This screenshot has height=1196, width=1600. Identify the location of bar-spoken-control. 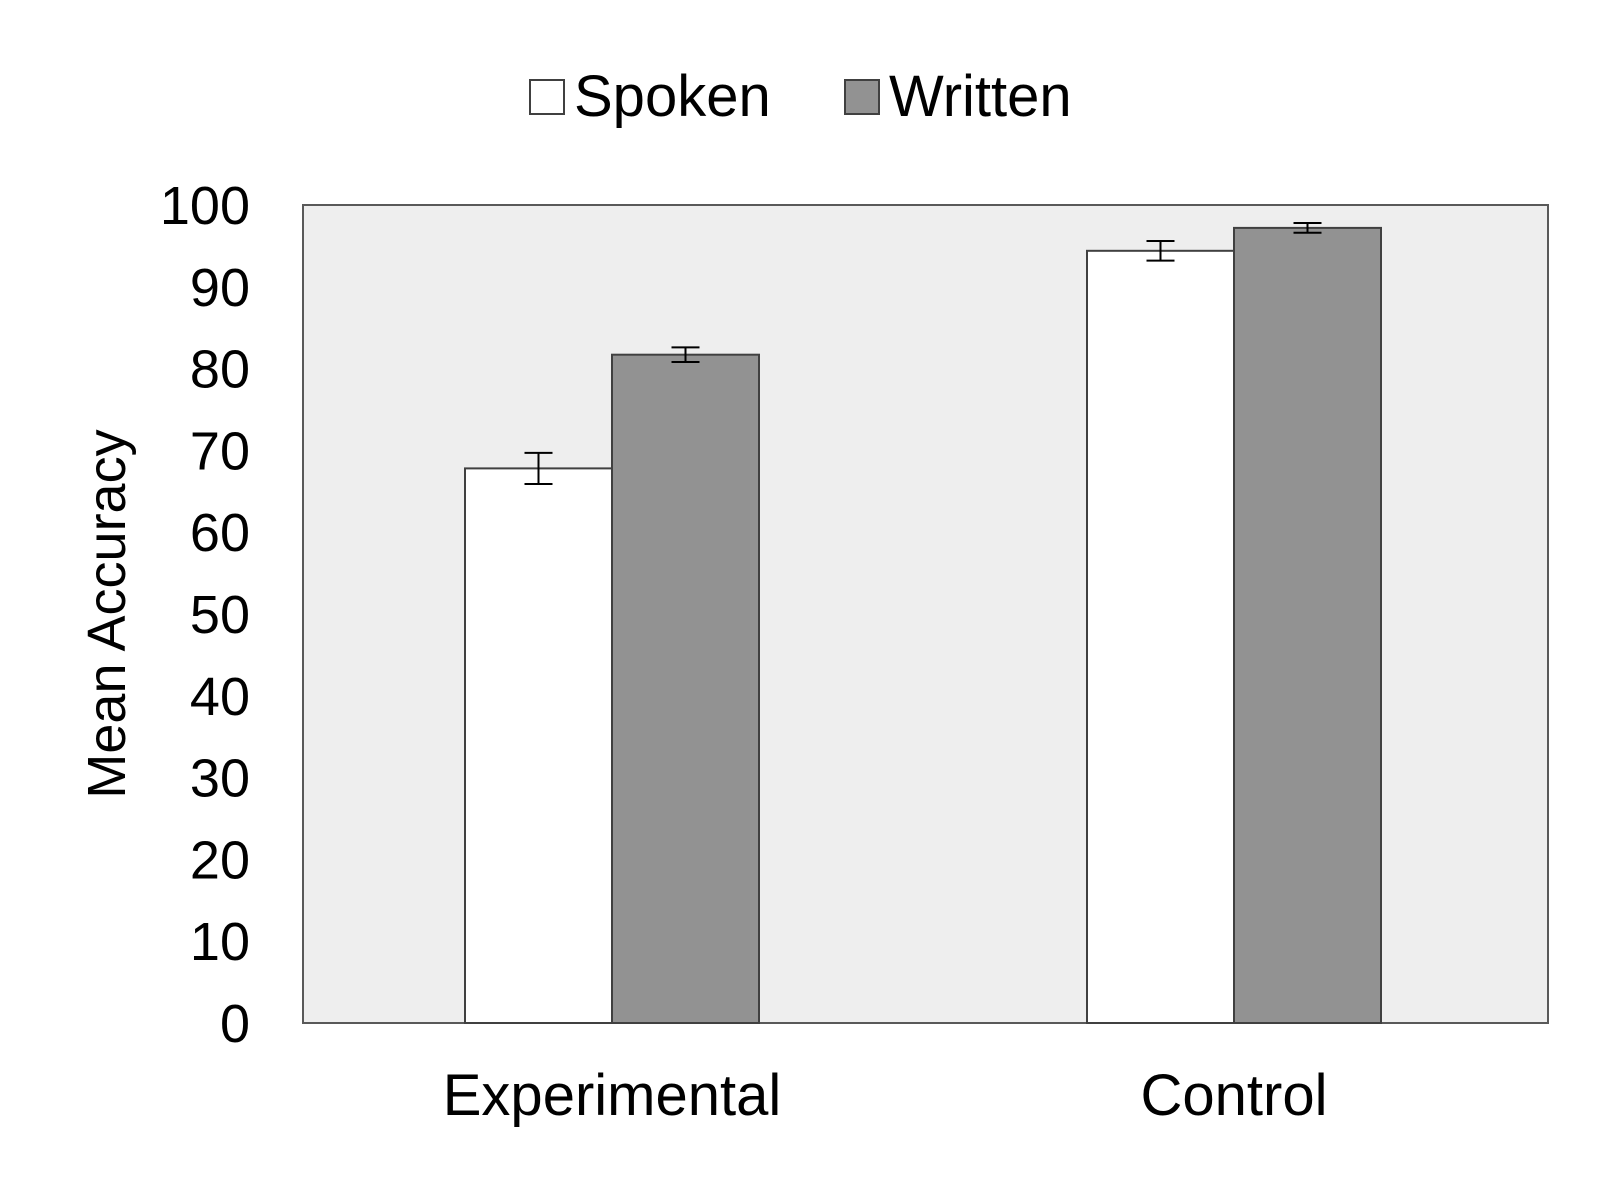
(1160, 637).